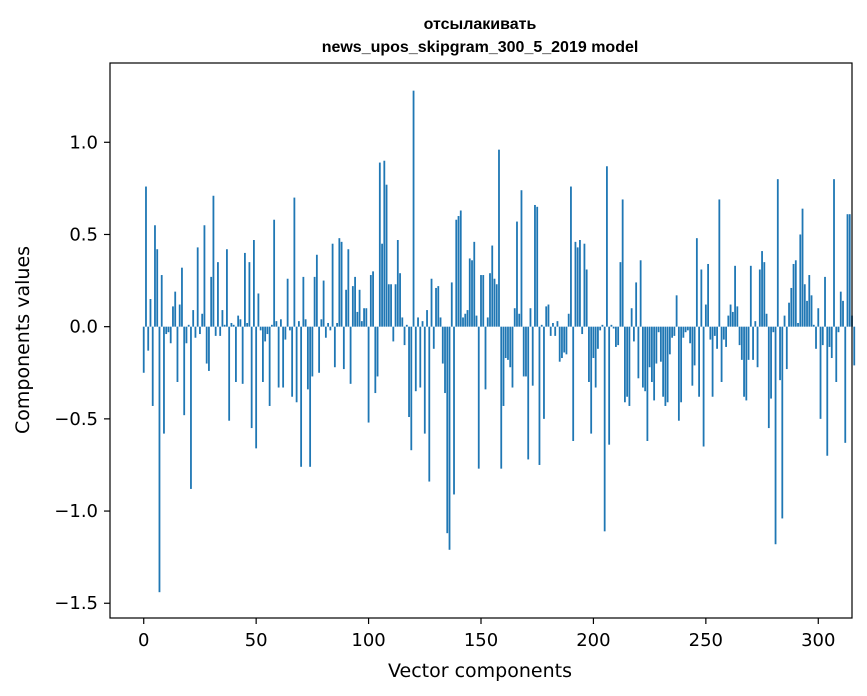 This screenshot has width=867, height=696. I want to click on x-tick-label: 300, so click(818, 640).